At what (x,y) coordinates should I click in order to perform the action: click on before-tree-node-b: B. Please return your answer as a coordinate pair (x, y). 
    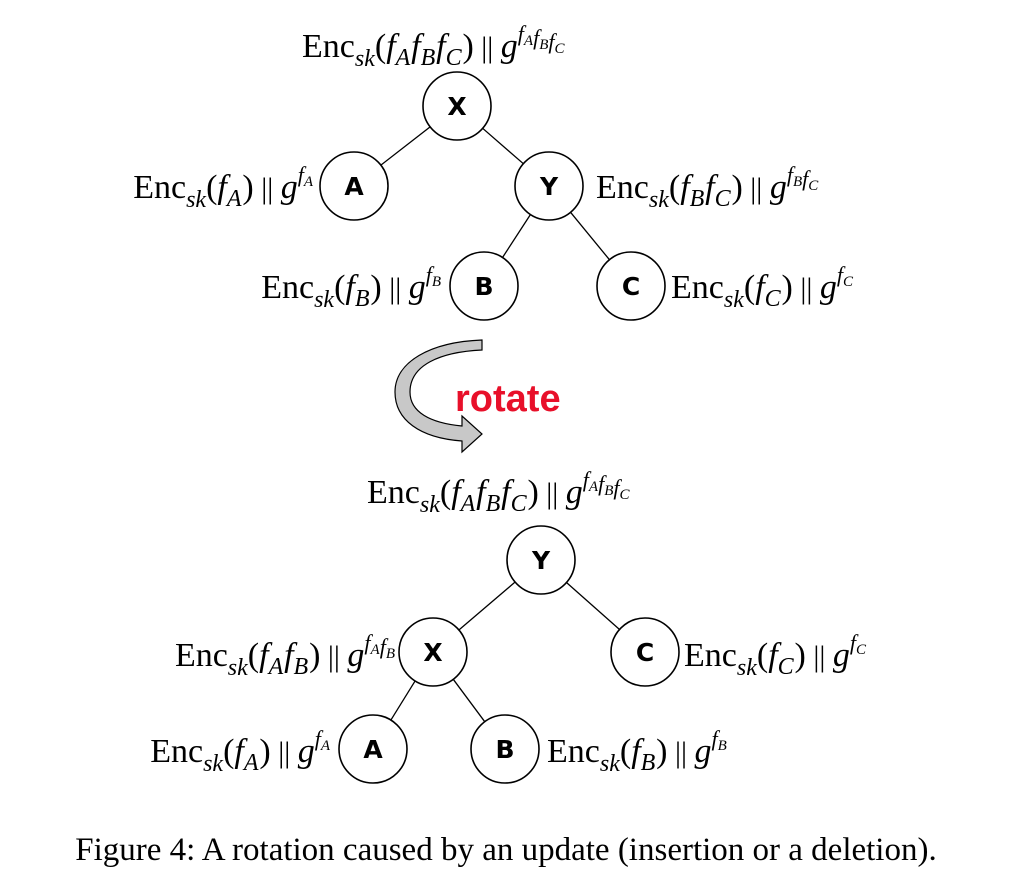
    Looking at the image, I should click on (484, 286).